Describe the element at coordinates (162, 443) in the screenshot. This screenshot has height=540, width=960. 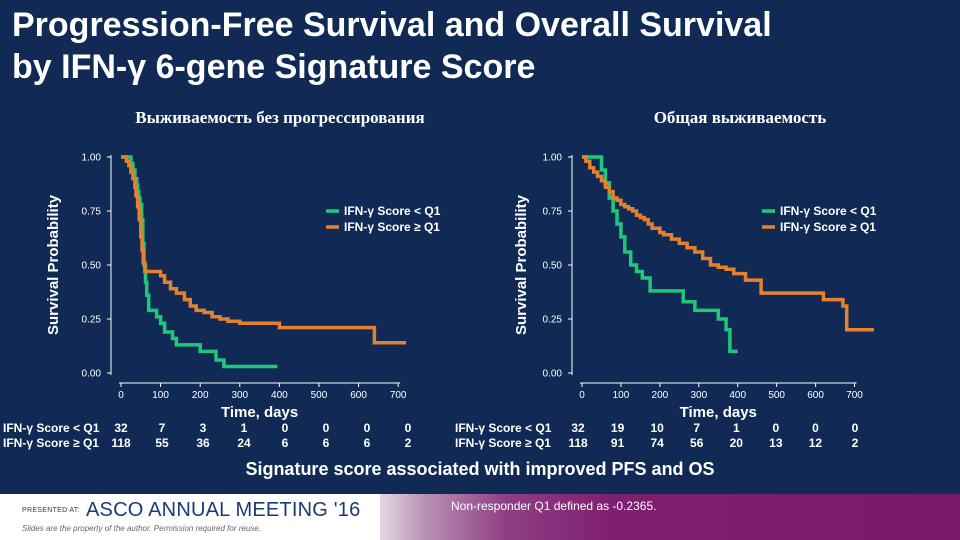
I see `pfs-risk-value: 55` at that location.